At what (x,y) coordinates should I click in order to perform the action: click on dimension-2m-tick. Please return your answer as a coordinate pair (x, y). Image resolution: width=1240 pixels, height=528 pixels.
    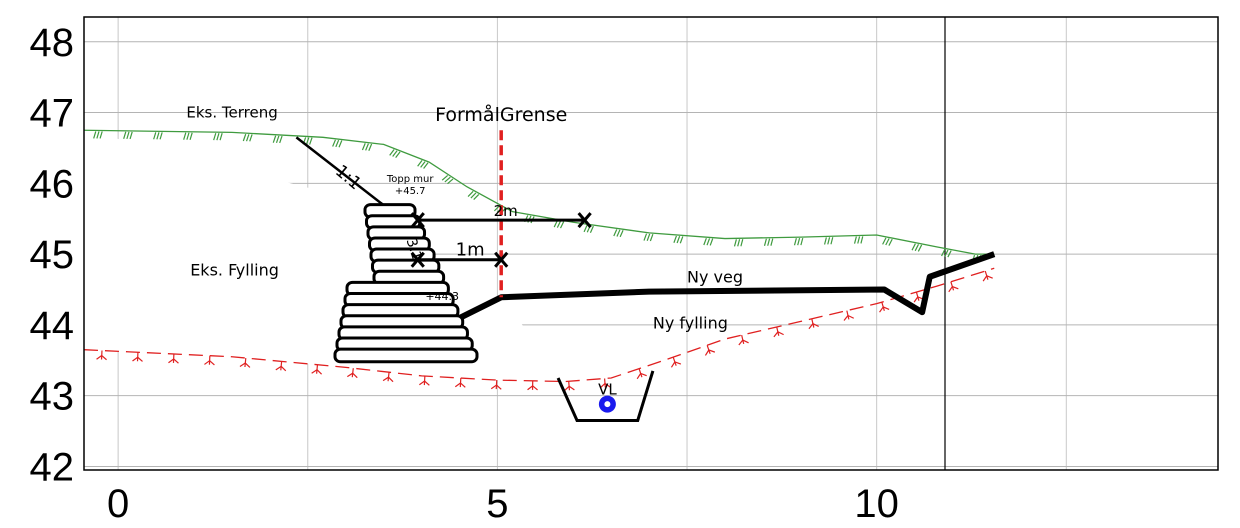
    Looking at the image, I should click on (584, 220).